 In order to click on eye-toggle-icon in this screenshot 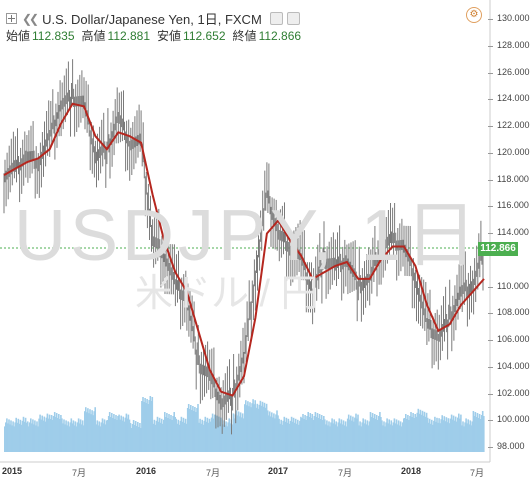, I will do `click(276, 18)`.